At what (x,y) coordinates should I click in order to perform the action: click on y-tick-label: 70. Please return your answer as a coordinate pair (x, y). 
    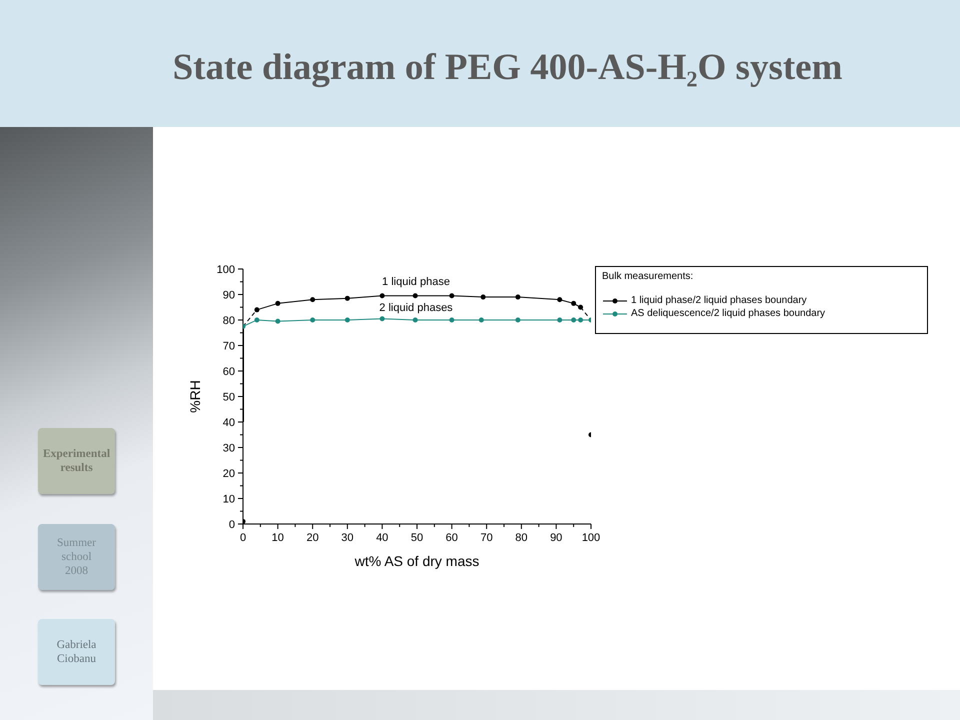
    Looking at the image, I should click on (228, 346).